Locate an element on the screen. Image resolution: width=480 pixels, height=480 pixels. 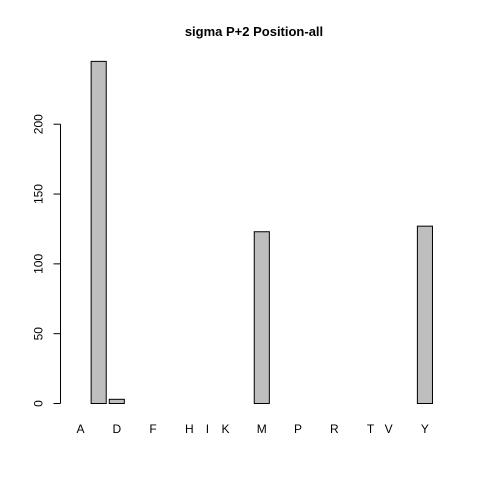
y-tick-label-50: 50 is located at coordinates (39, 334).